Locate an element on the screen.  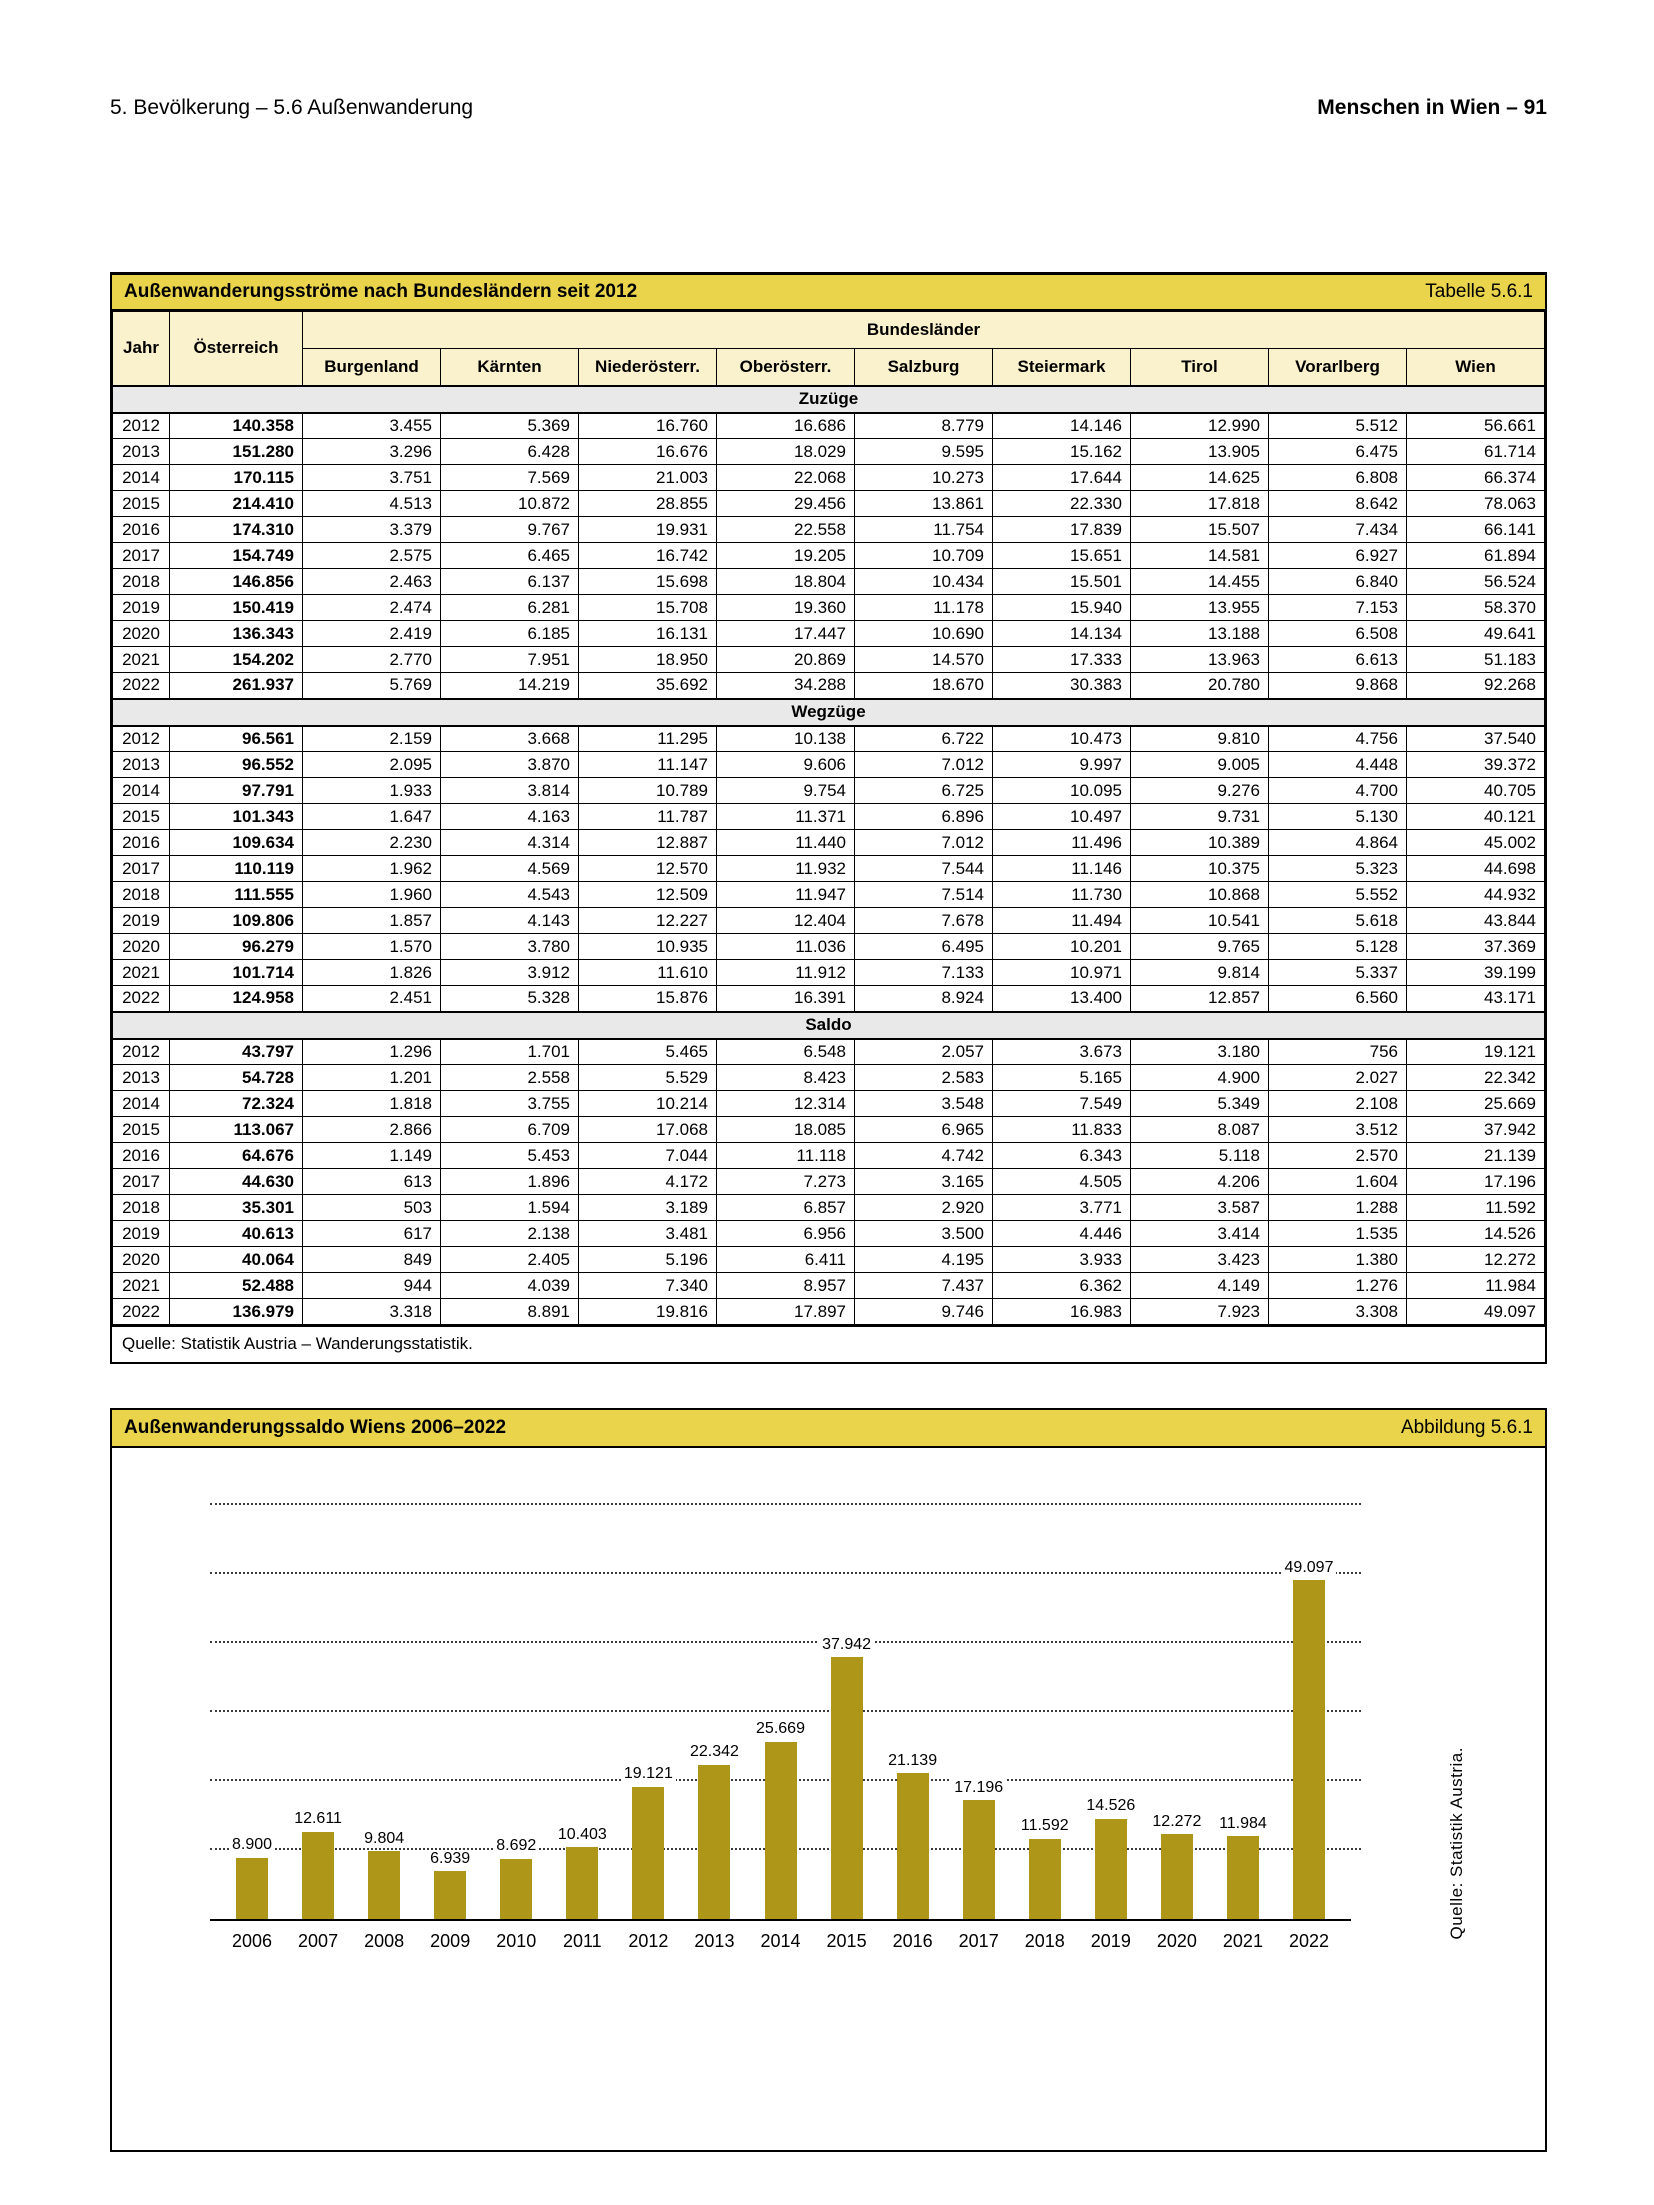
table-cell: 3.423 is located at coordinates (1199, 1259).